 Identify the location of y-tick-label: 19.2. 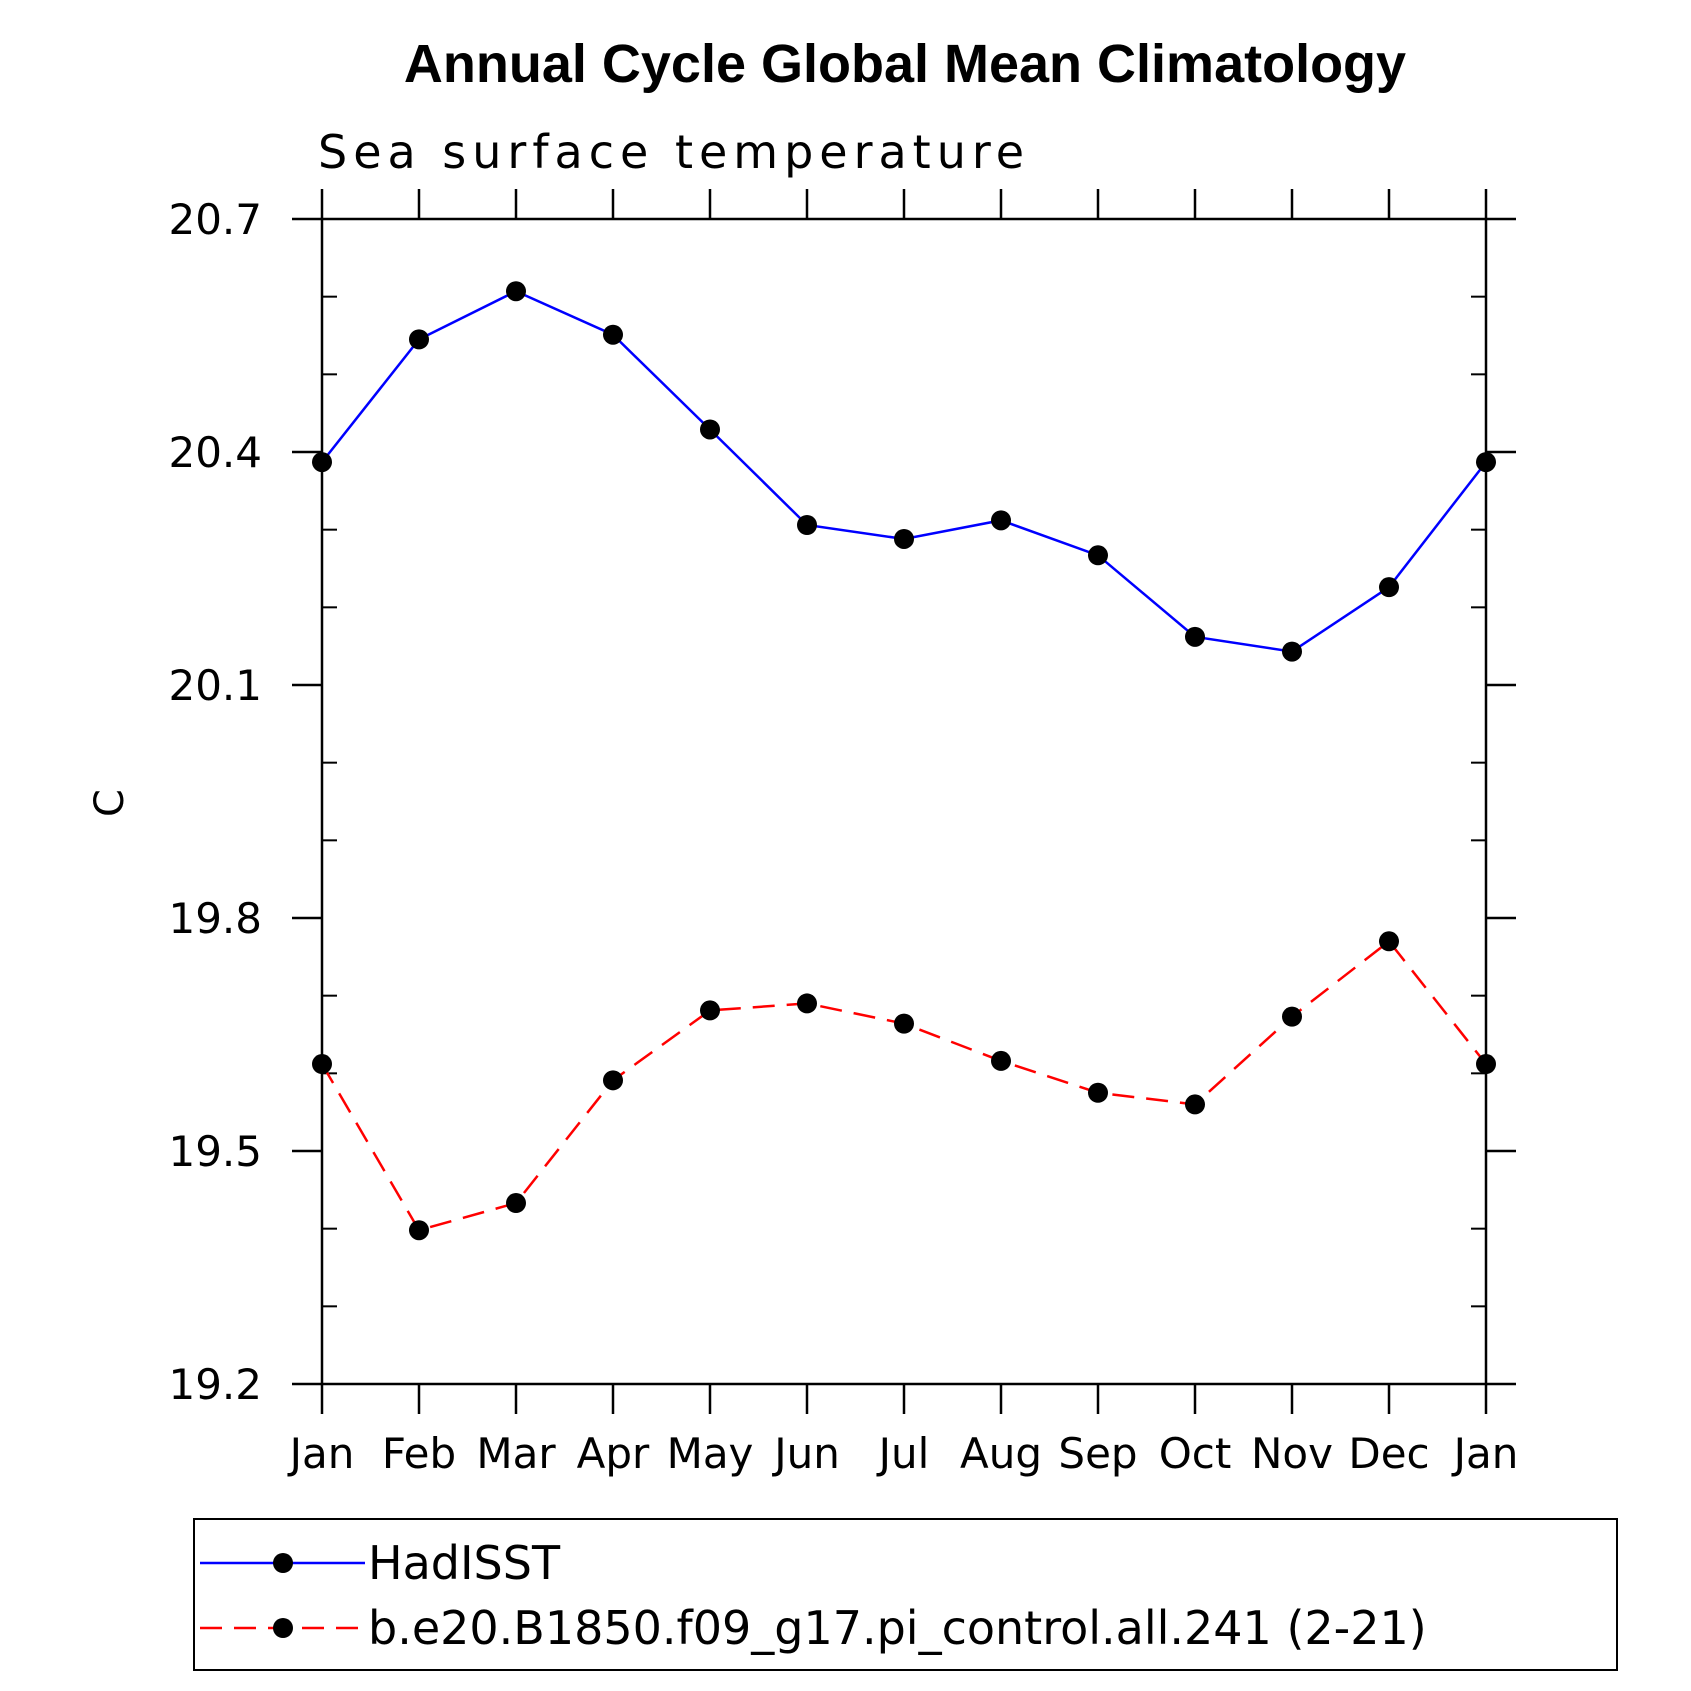
(215, 1384).